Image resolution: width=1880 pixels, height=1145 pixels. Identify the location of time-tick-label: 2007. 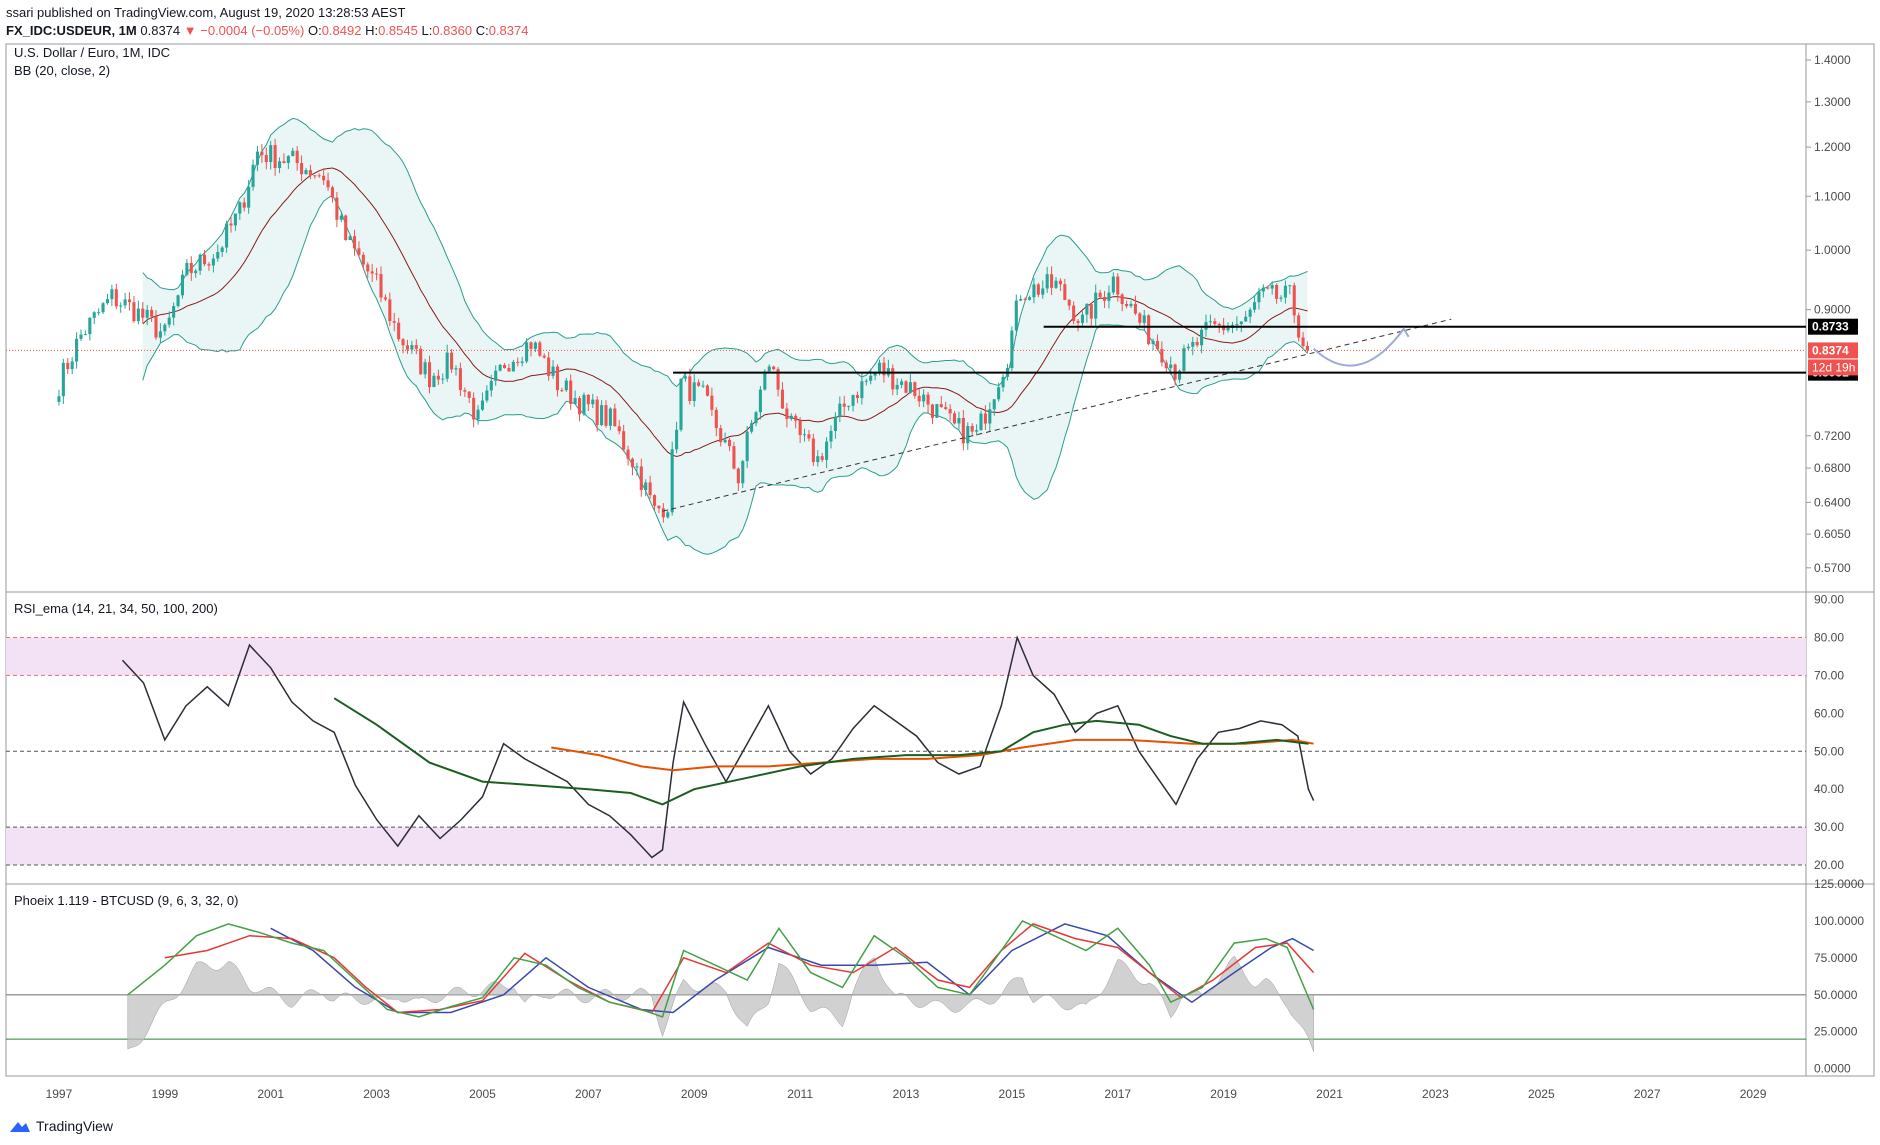
(588, 1094).